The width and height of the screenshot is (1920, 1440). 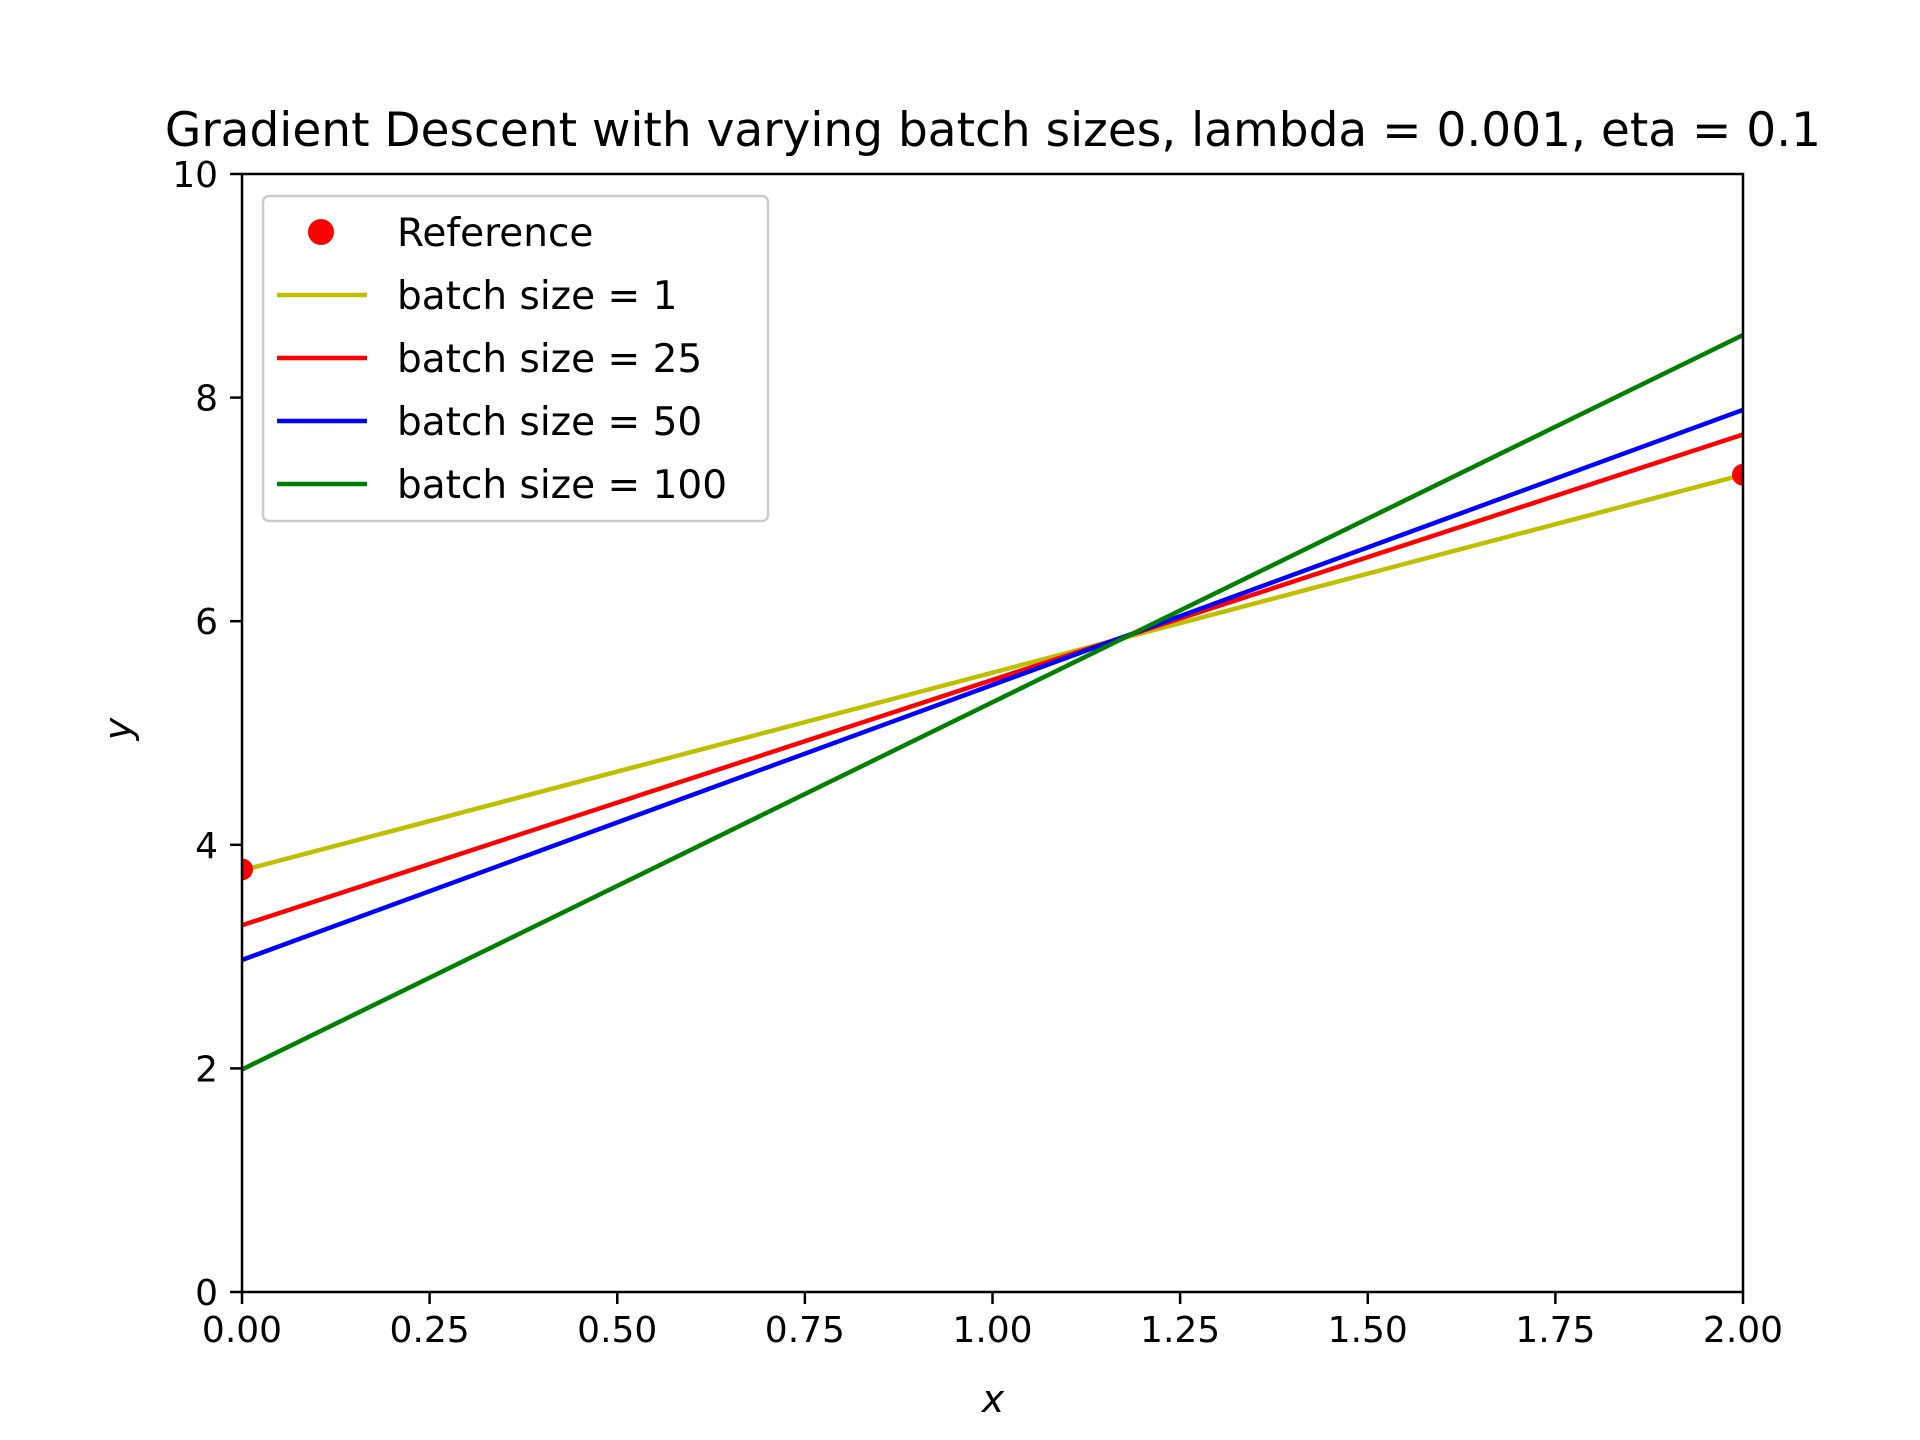 I want to click on x-tick-label: 1.00, so click(x=992, y=1330).